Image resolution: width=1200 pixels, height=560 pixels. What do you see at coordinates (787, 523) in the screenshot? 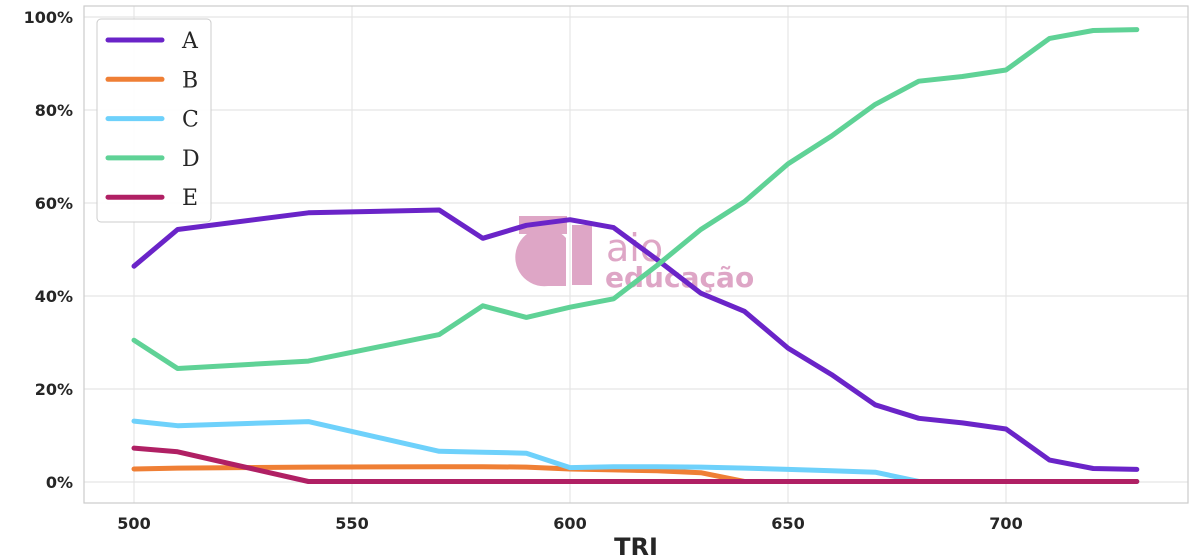
I see `x-tick-label: 650` at bounding box center [787, 523].